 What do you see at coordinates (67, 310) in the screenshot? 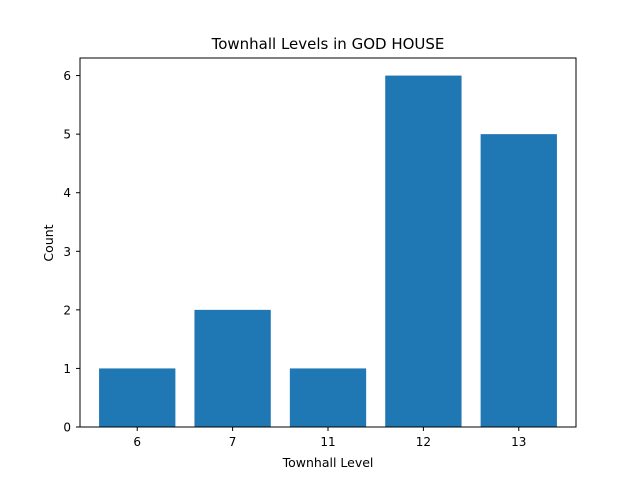
I see `y-tick-label: 2` at bounding box center [67, 310].